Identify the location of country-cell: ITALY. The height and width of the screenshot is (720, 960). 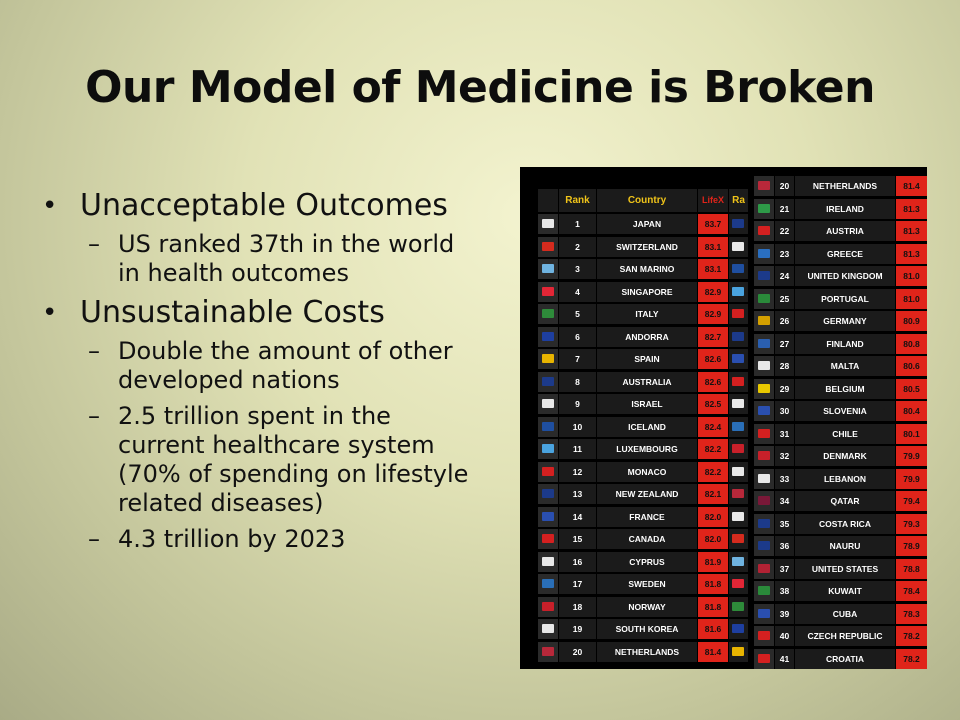
(647, 314).